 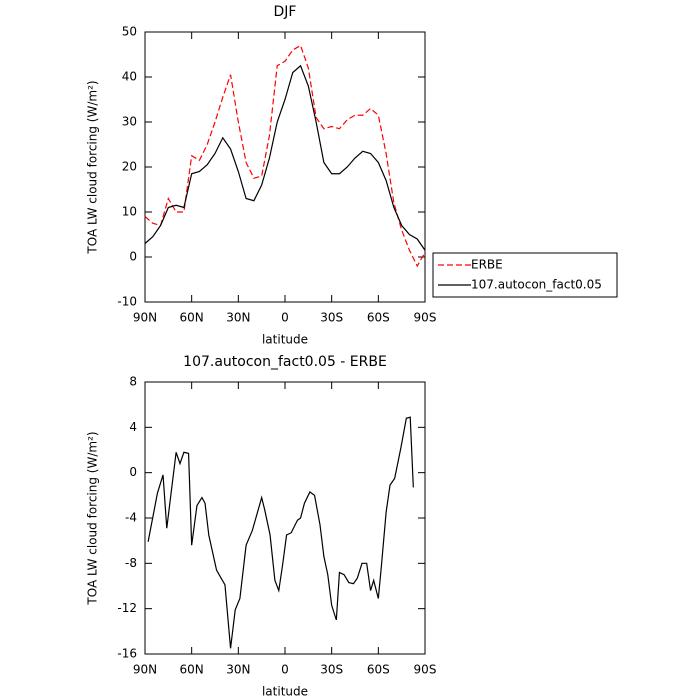 What do you see at coordinates (131, 518) in the screenshot?
I see `y-tick-label: -4` at bounding box center [131, 518].